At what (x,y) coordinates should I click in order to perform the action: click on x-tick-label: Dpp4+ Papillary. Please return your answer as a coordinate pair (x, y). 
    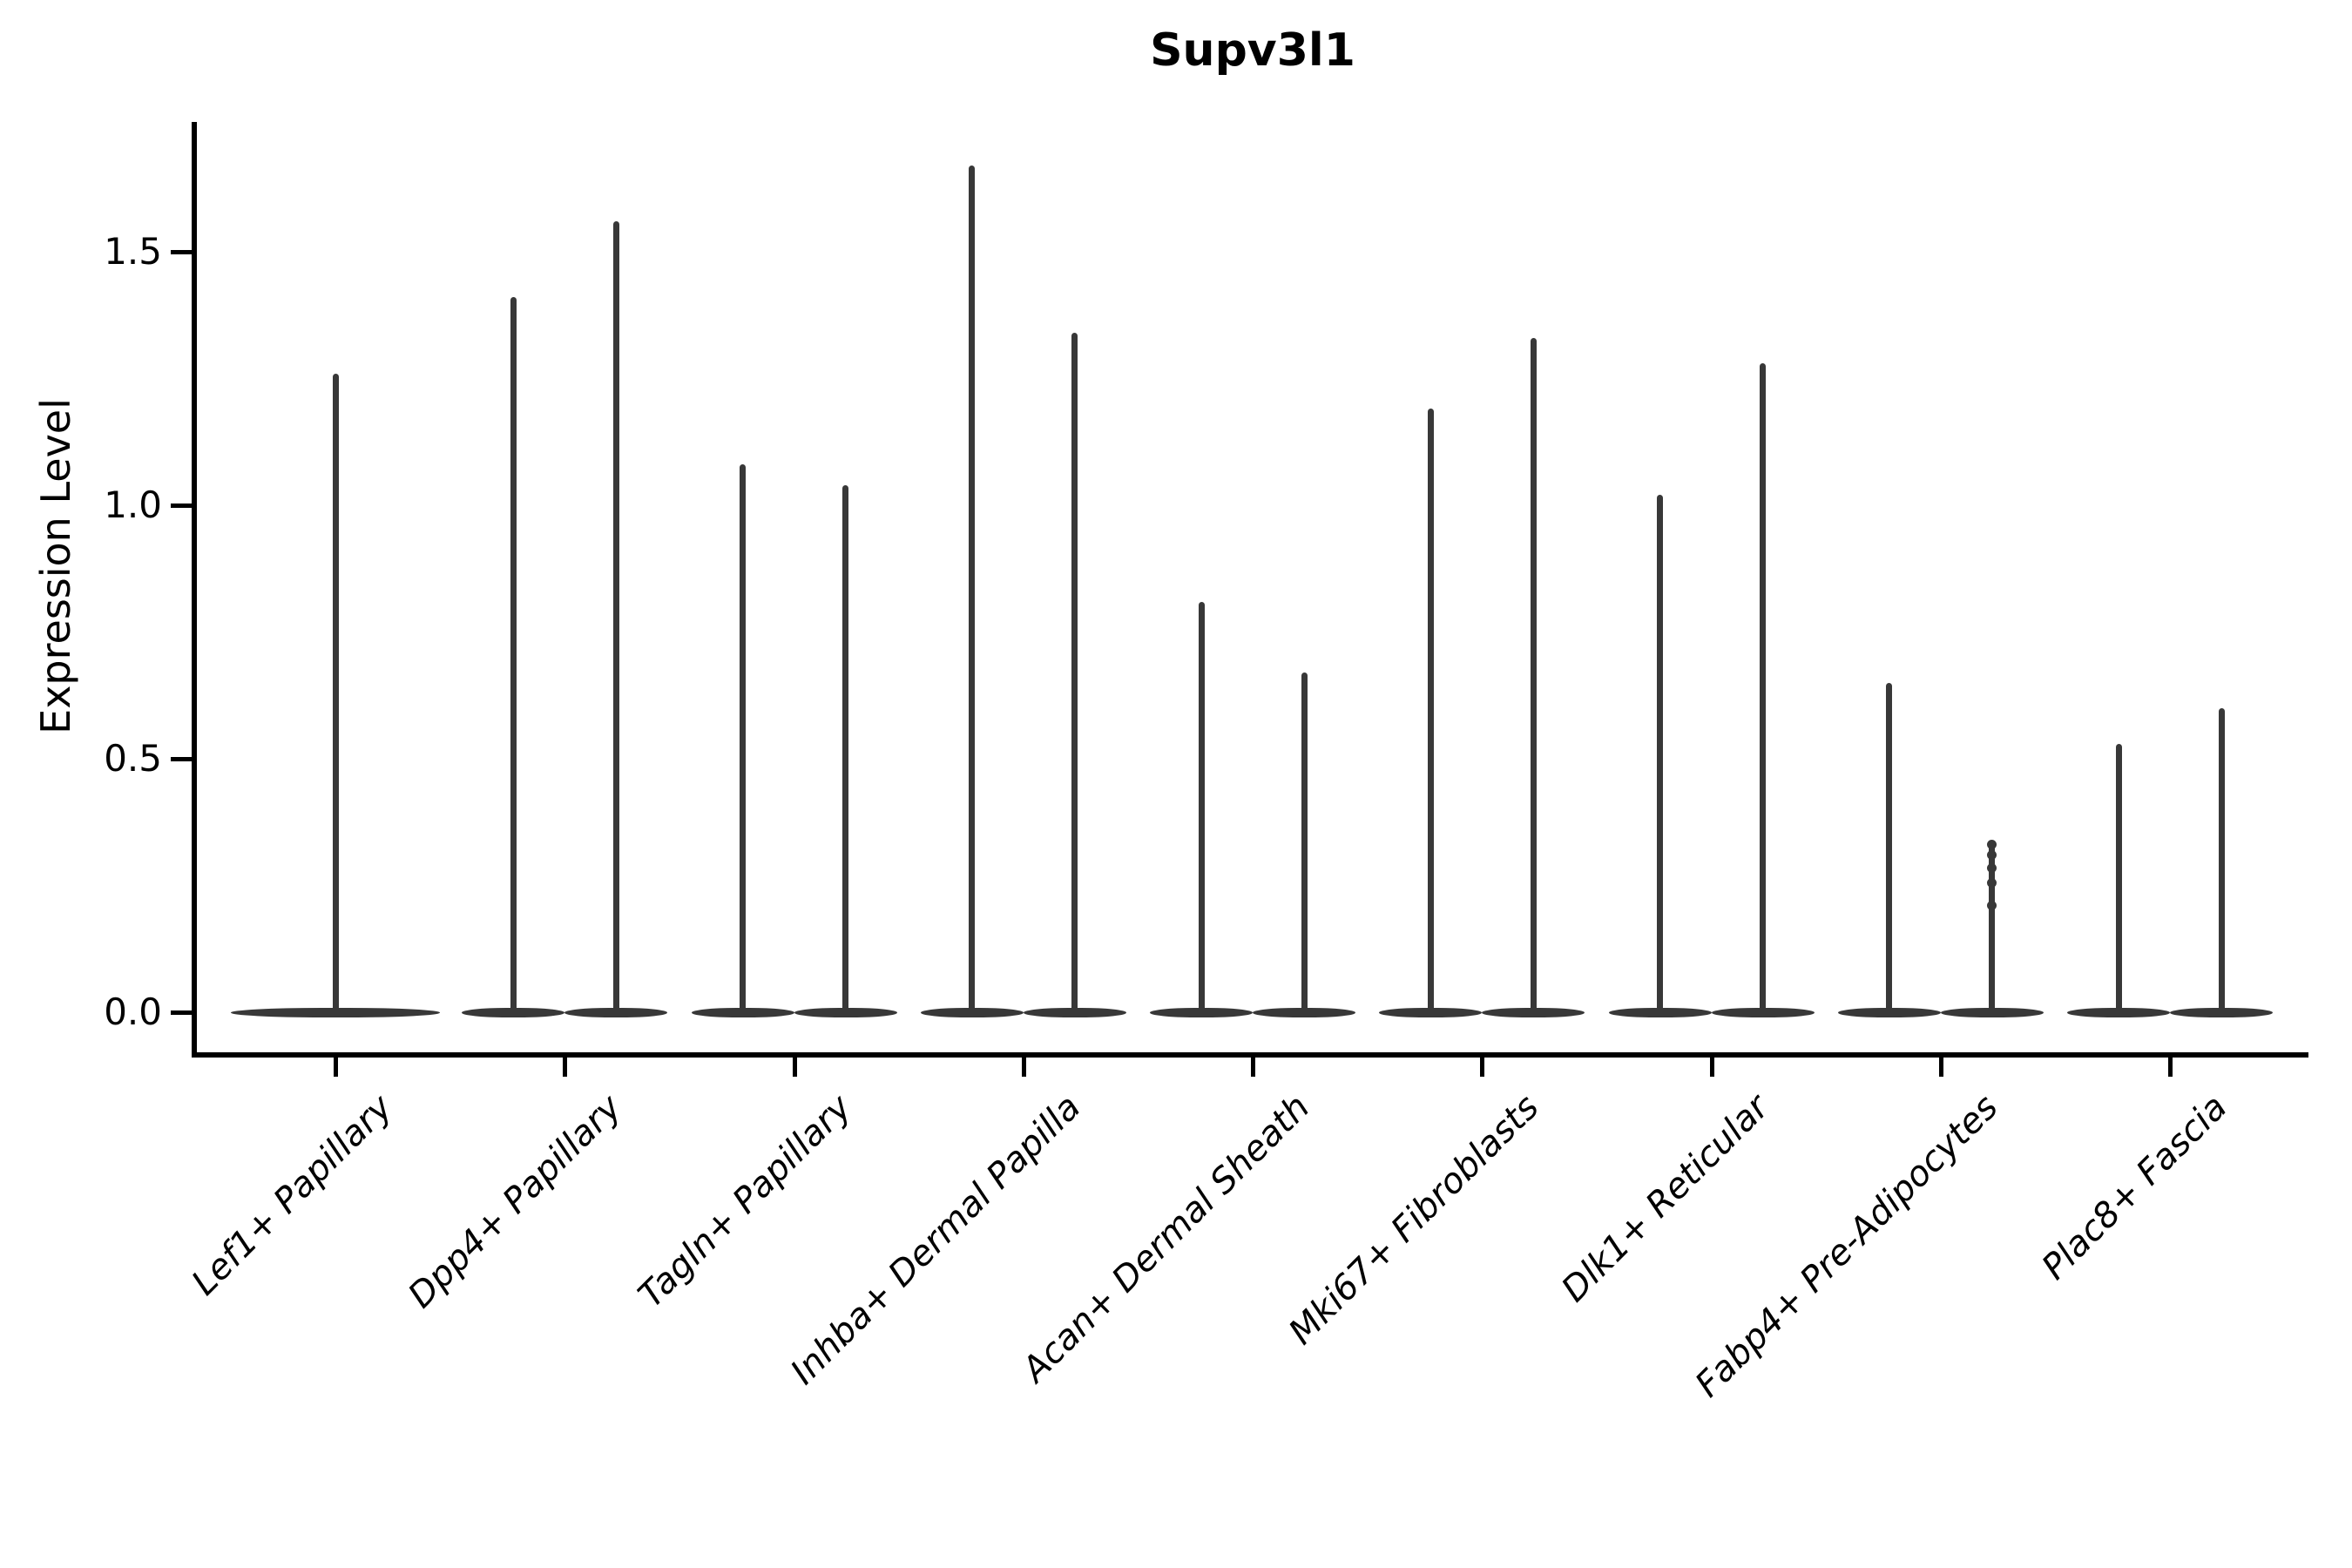
    Looking at the image, I should click on (515, 1201).